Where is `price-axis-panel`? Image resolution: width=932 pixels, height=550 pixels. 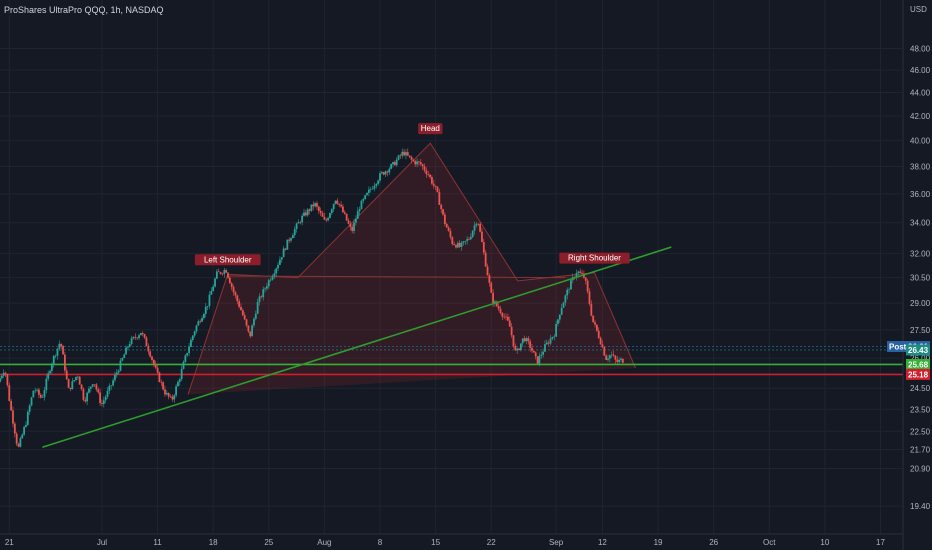 price-axis-panel is located at coordinates (917, 275).